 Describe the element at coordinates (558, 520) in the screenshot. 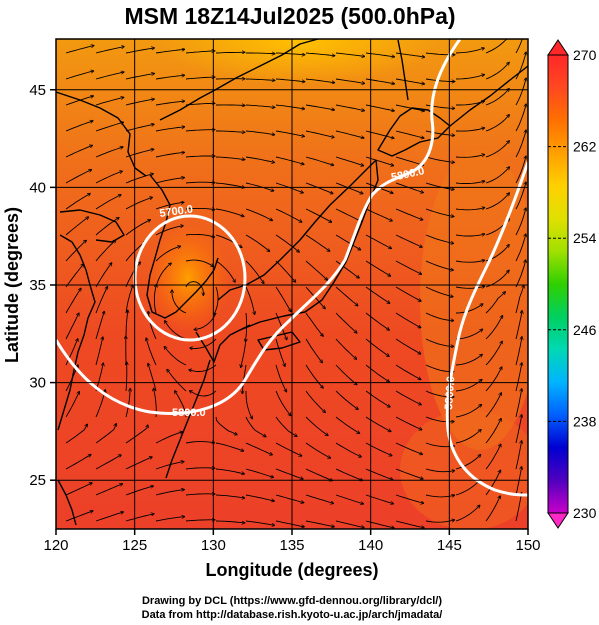

I see `colorbar-min-triangle` at that location.